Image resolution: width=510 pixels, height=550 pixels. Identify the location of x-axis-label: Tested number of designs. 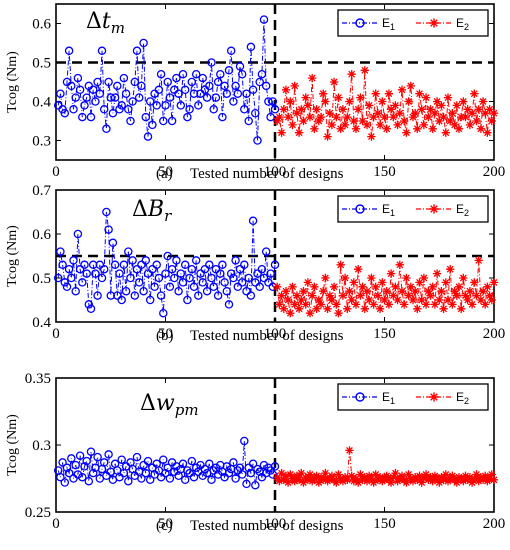
(267, 336).